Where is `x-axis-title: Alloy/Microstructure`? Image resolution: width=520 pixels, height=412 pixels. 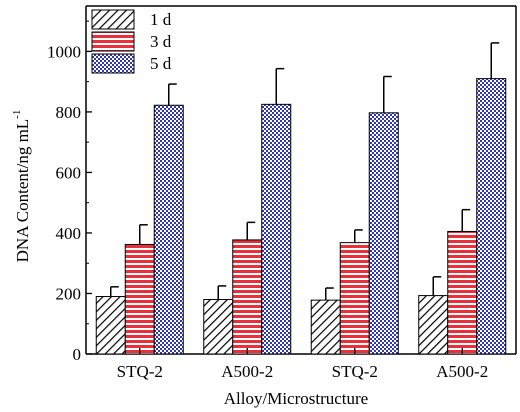 x-axis-title: Alloy/Microstructure is located at coordinates (296, 398).